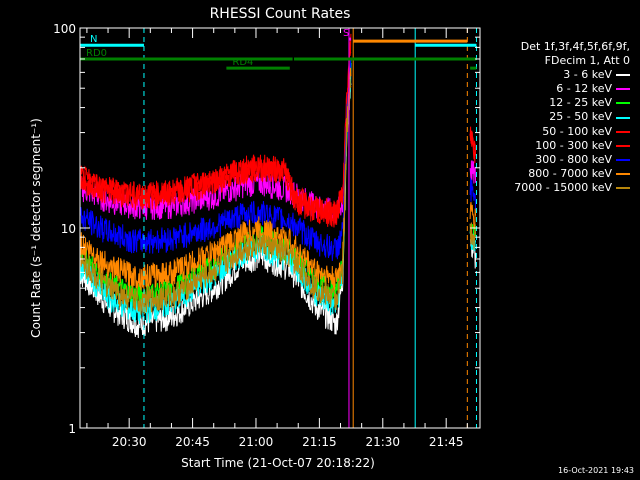 Image resolution: width=640 pixels, height=480 pixels. What do you see at coordinates (587, 61) in the screenshot?
I see `legend-header-line: FDecim 1, Att 0` at bounding box center [587, 61].